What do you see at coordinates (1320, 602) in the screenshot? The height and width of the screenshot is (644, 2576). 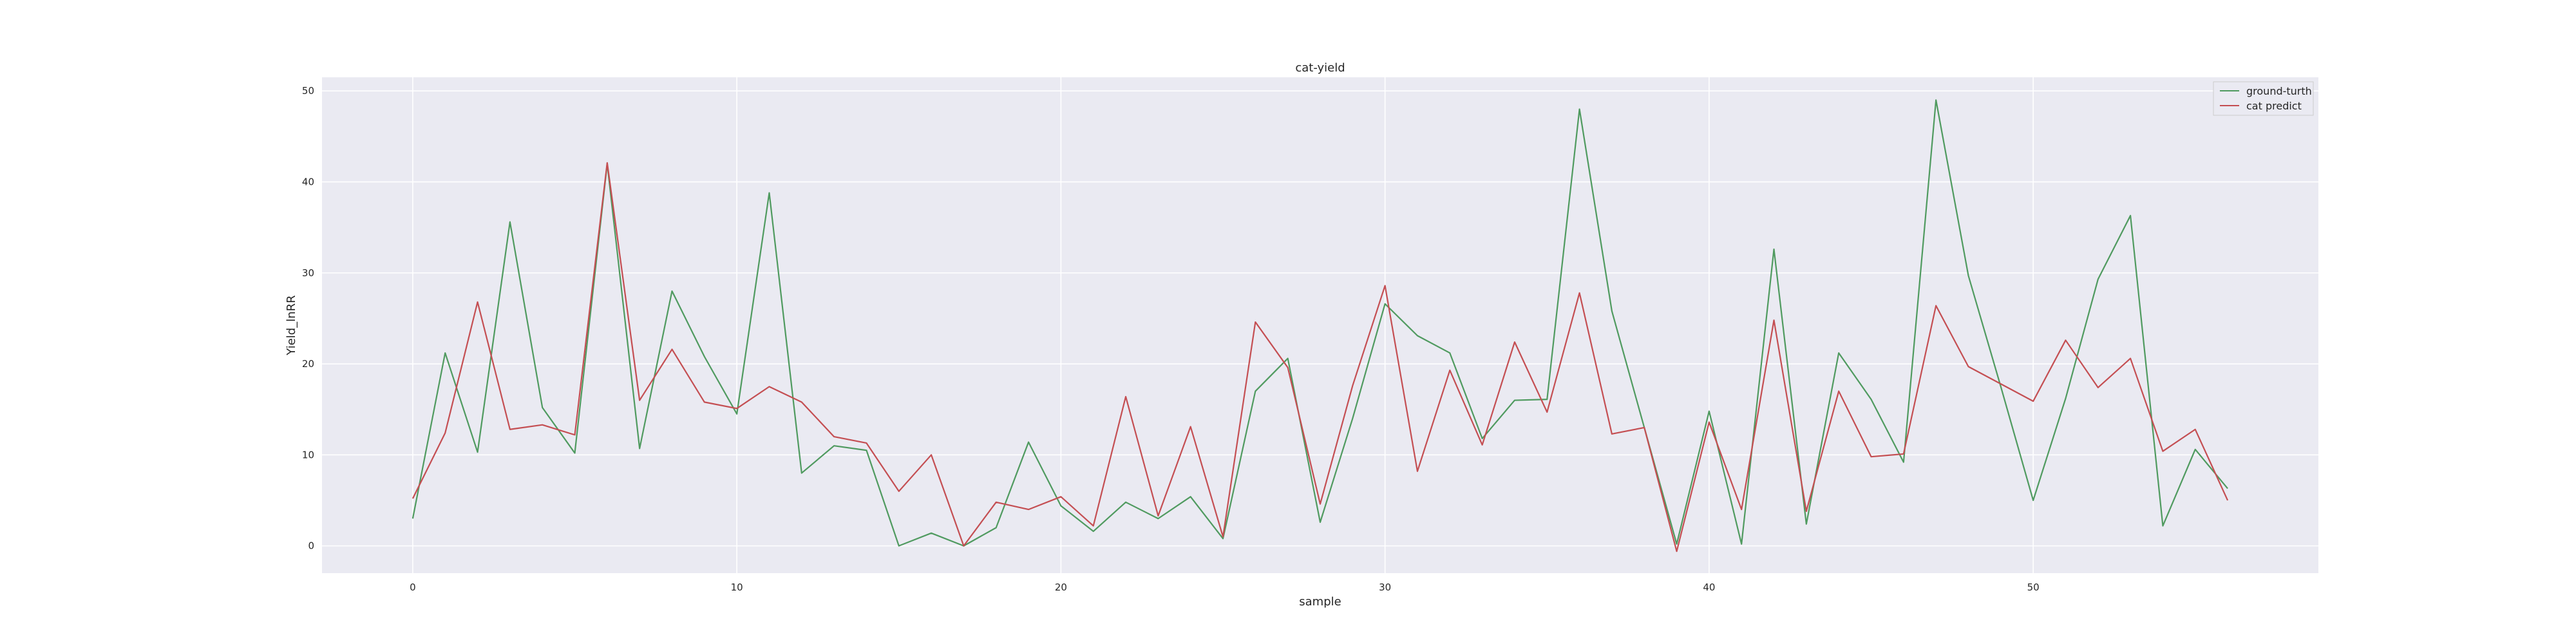 I see `x-axis-label: sample` at bounding box center [1320, 602].